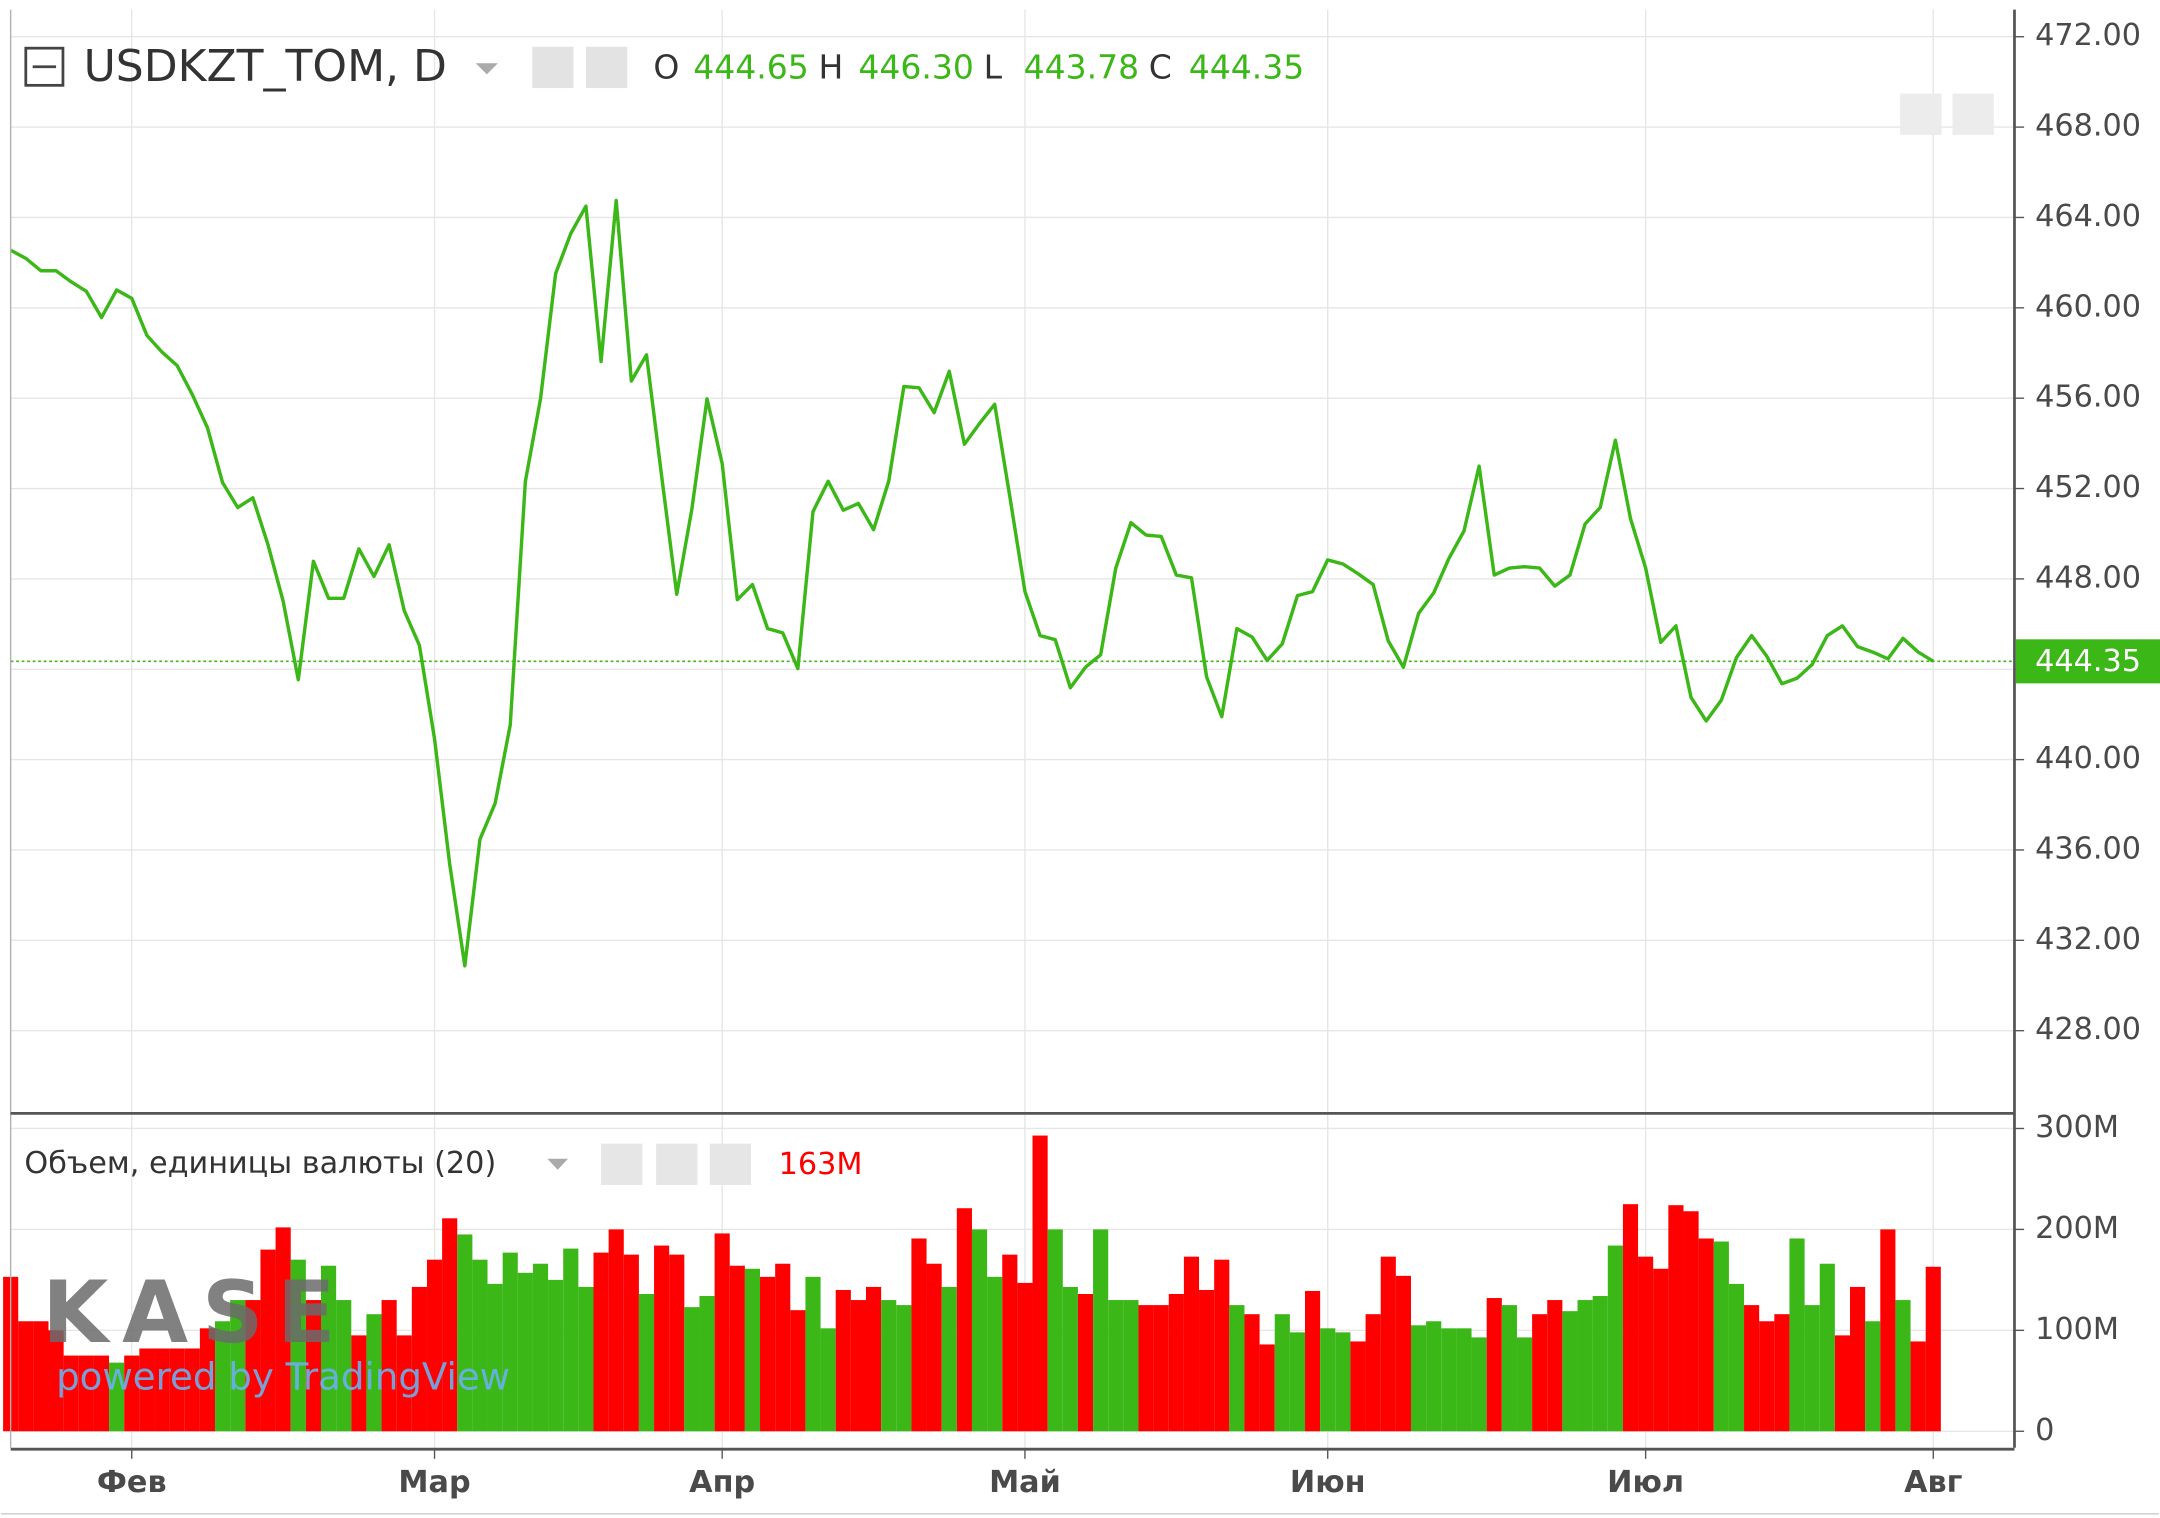 The image size is (2160, 1518). What do you see at coordinates (821, 1164) in the screenshot?
I see `volume-value: 163M` at bounding box center [821, 1164].